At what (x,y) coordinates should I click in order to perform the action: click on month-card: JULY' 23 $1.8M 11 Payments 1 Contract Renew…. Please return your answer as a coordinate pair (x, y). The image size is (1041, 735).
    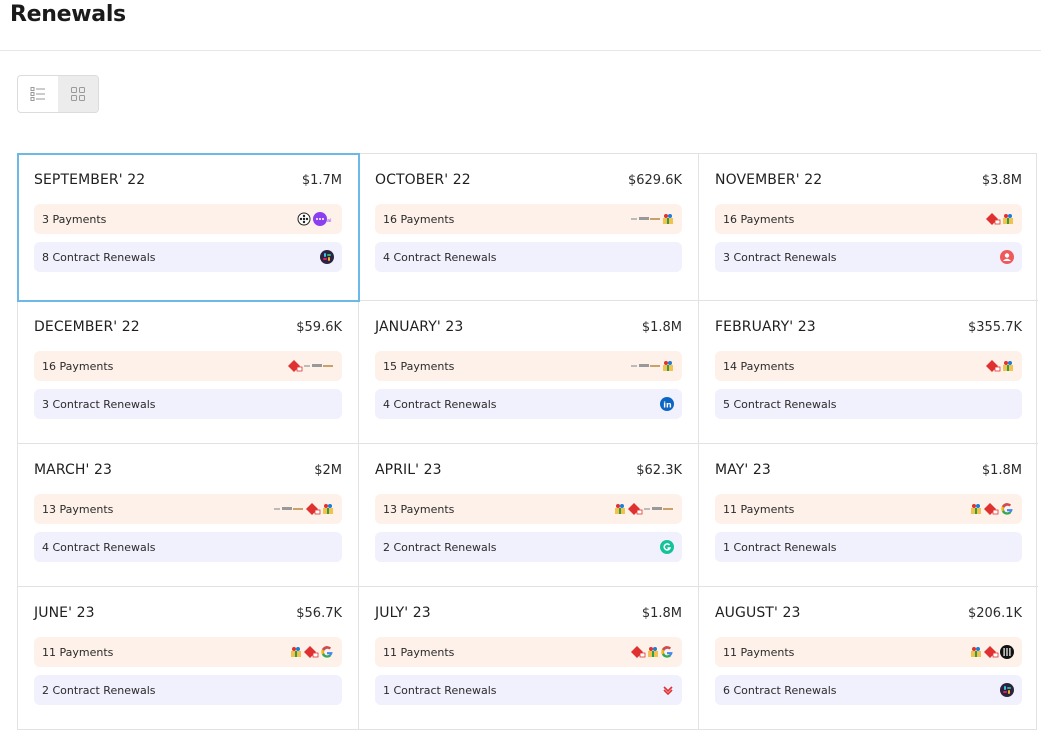
    Looking at the image, I should click on (529, 658).